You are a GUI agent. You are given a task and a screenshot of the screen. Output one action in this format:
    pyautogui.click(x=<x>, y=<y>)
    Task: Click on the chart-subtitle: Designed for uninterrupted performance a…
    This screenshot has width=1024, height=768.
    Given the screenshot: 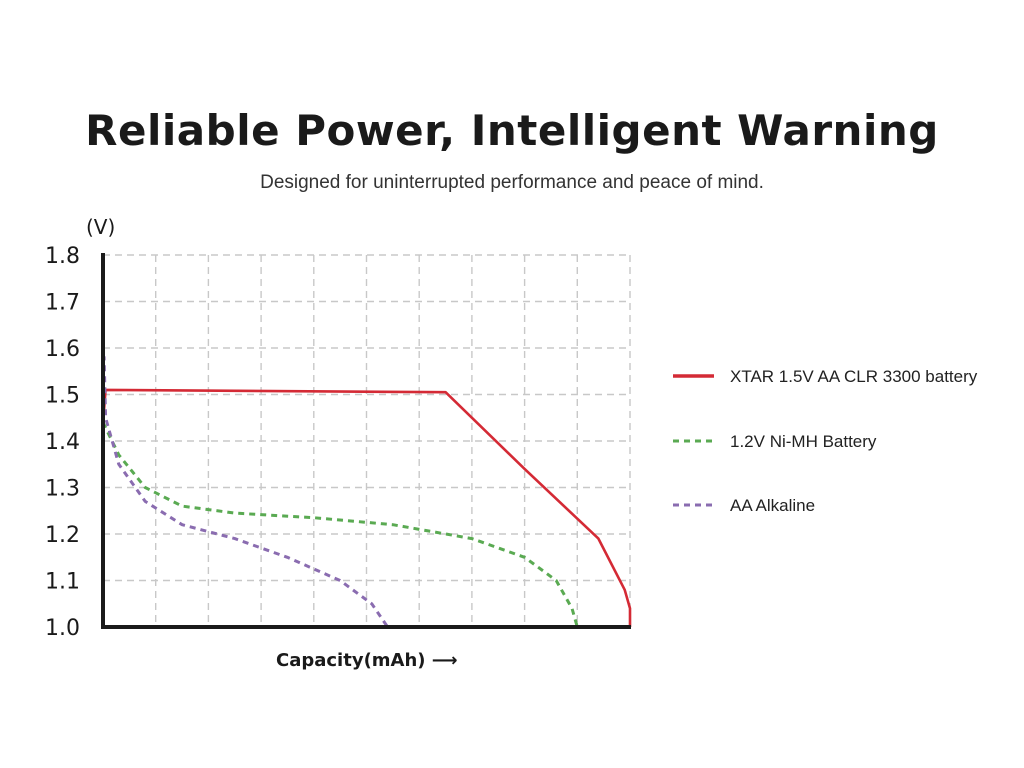 What is the action you would take?
    pyautogui.click(x=512, y=182)
    